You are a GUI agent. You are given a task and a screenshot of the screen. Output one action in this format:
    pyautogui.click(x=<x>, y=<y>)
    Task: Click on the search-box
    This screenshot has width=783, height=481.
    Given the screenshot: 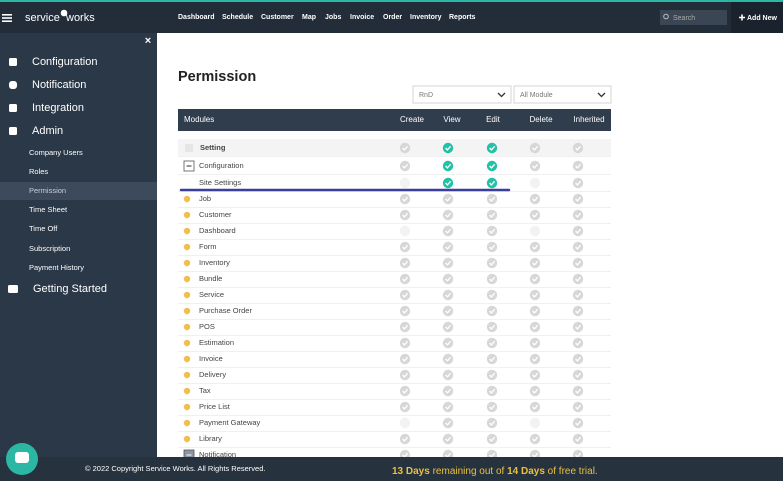 What is the action you would take?
    pyautogui.click(x=693, y=17)
    